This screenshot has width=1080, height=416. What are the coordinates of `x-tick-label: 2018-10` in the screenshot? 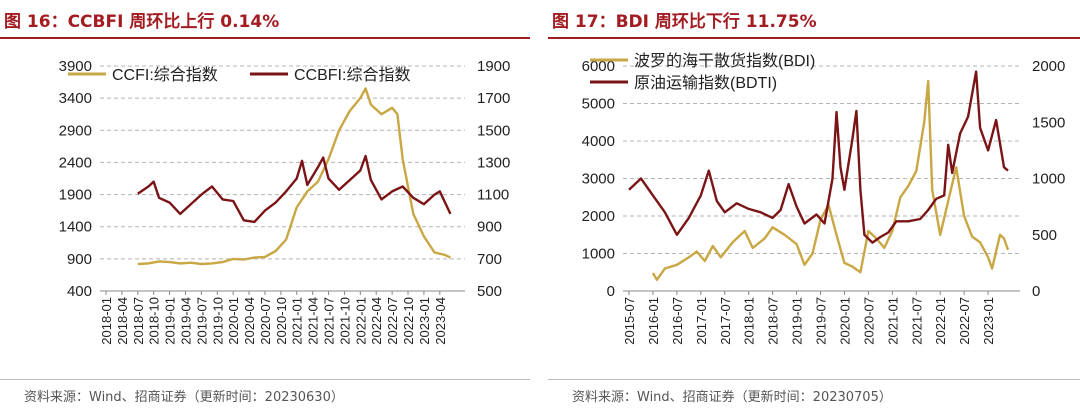 It's located at (154, 321).